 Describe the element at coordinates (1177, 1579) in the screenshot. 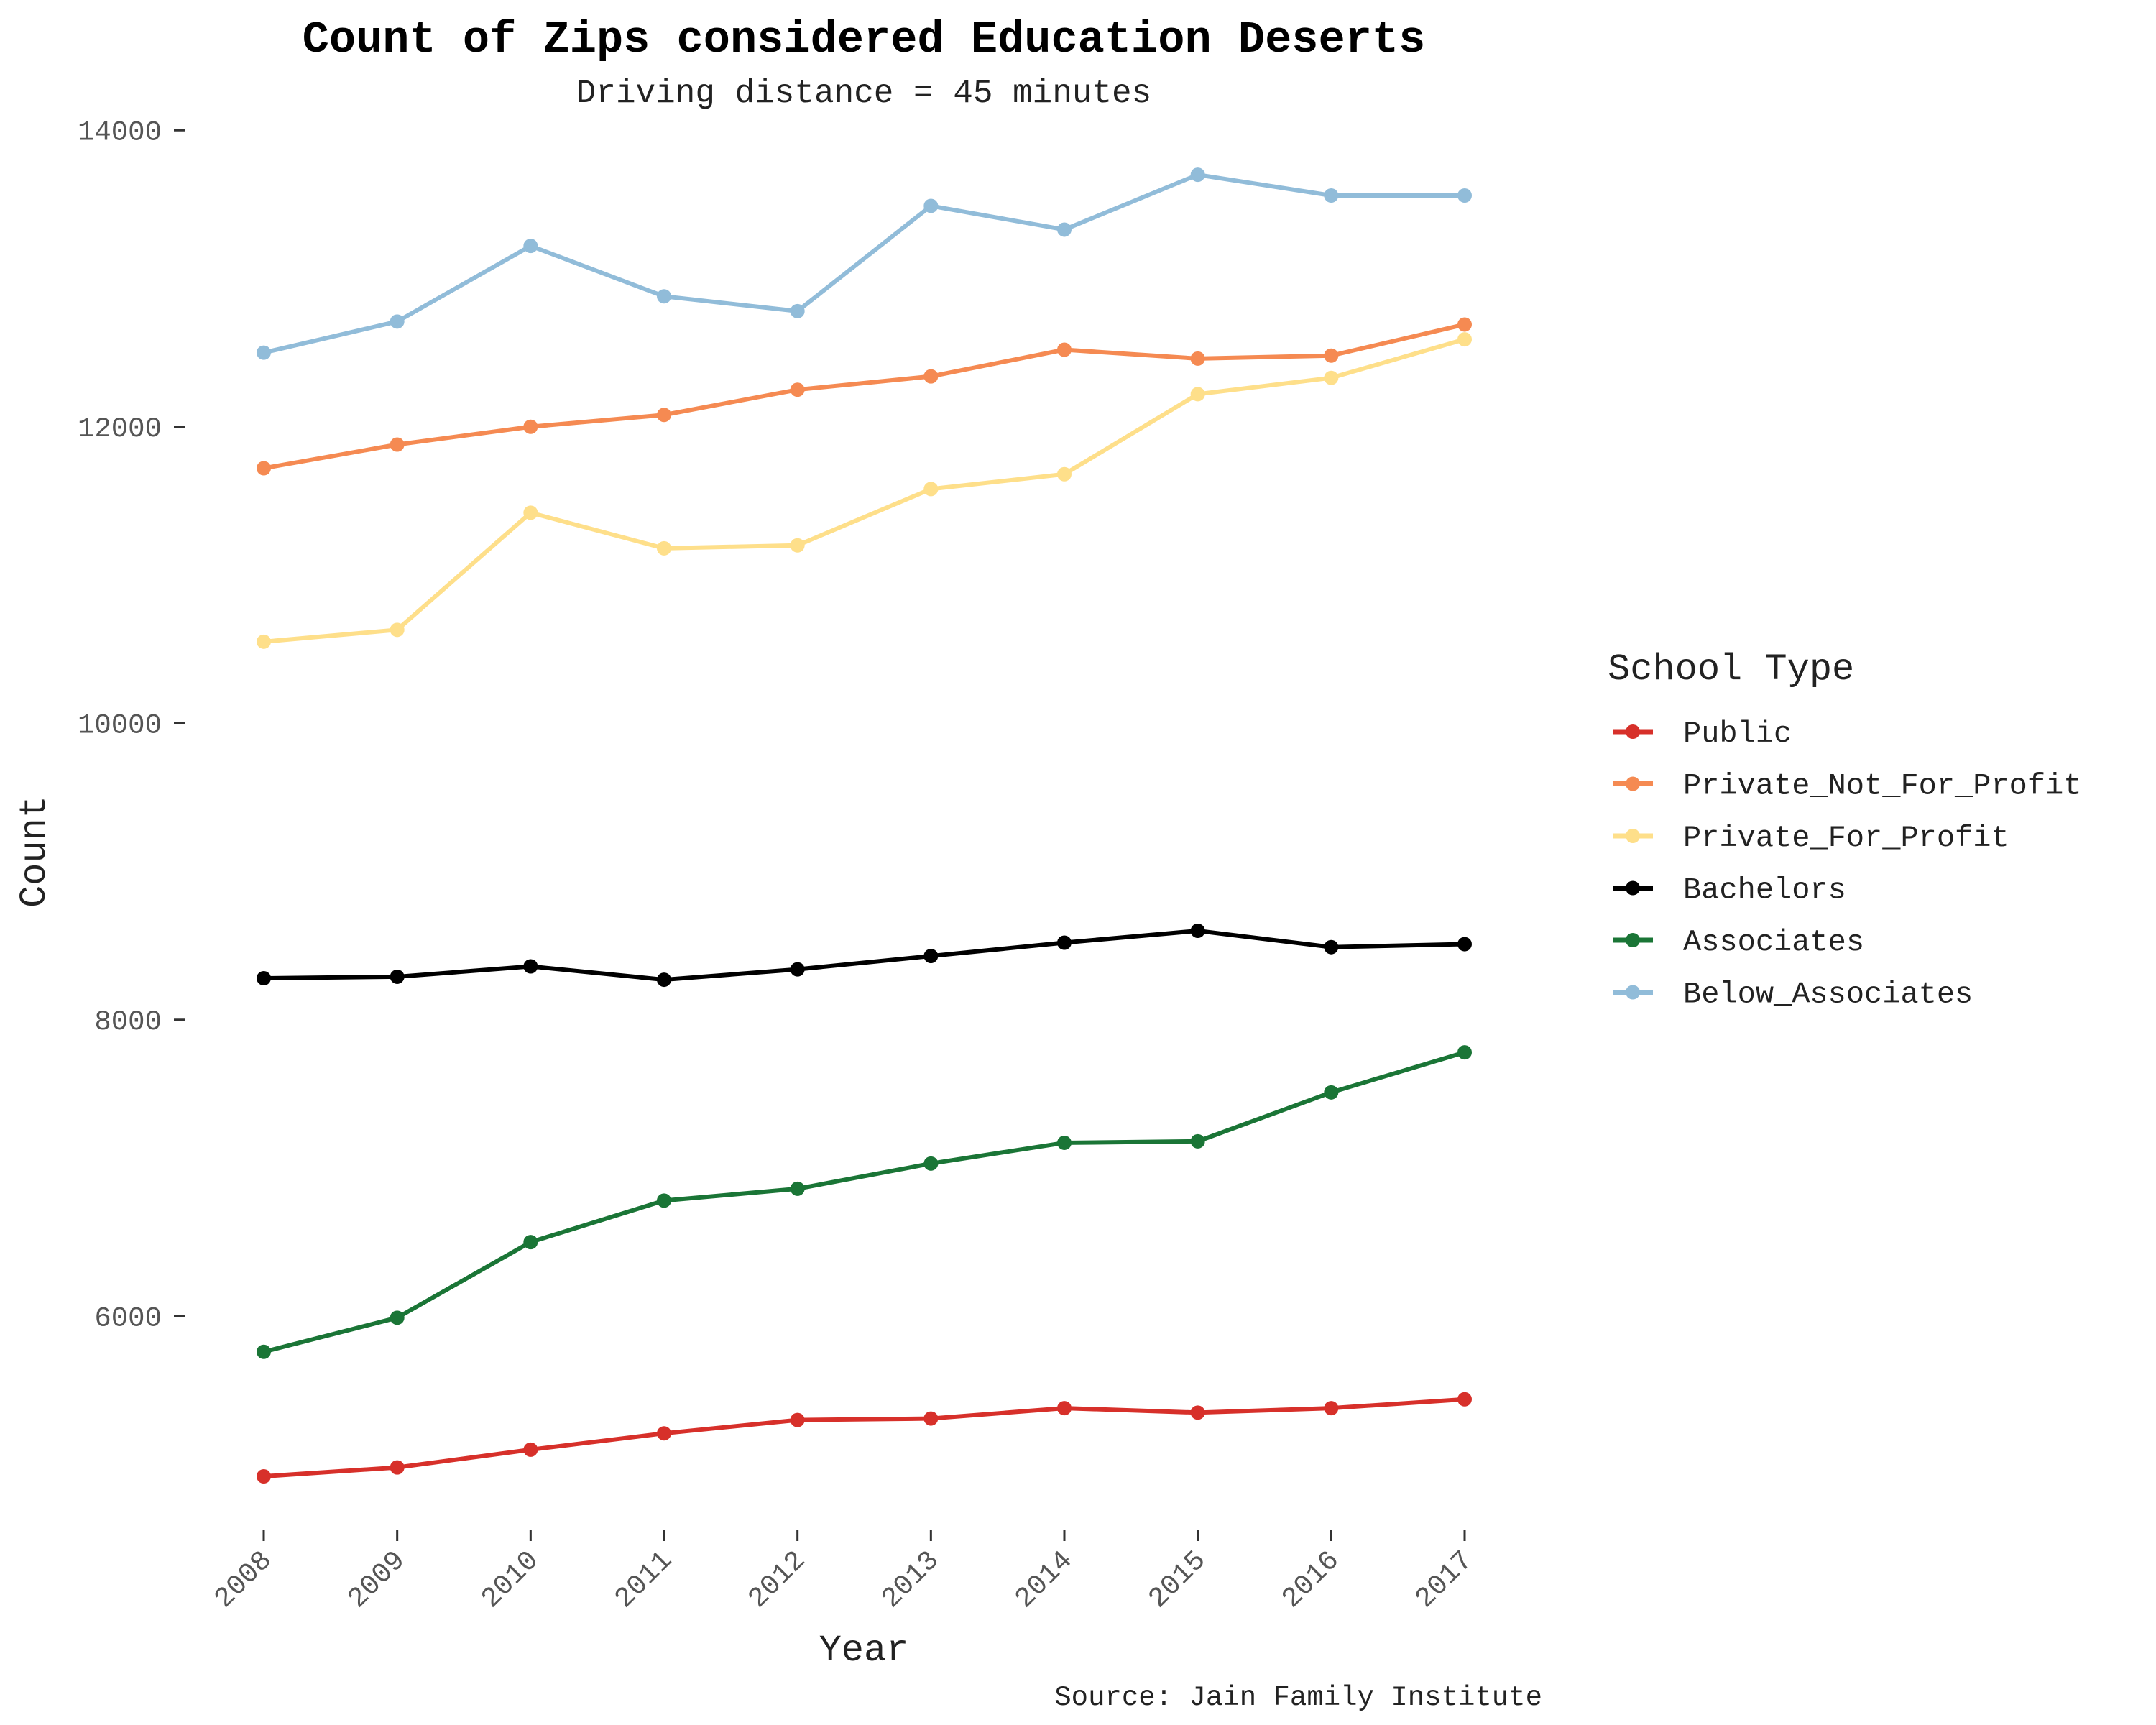

I see `x-tick-label: 2015` at that location.